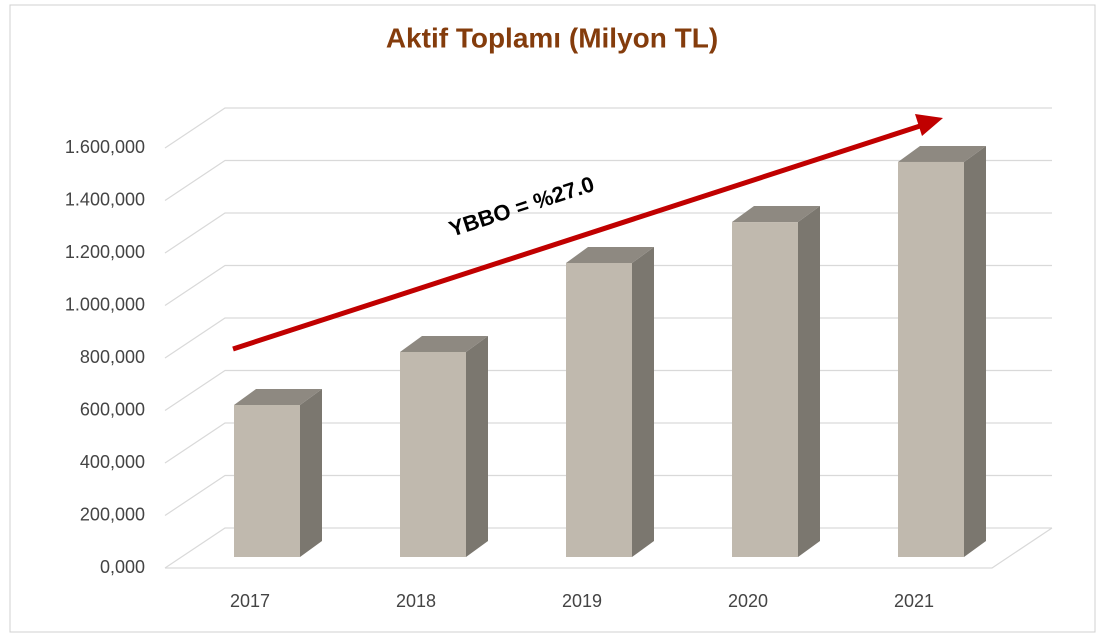 This screenshot has width=1105, height=638. What do you see at coordinates (552, 37) in the screenshot?
I see `chart-title: Aktif Toplamı (Milyon TL)` at bounding box center [552, 37].